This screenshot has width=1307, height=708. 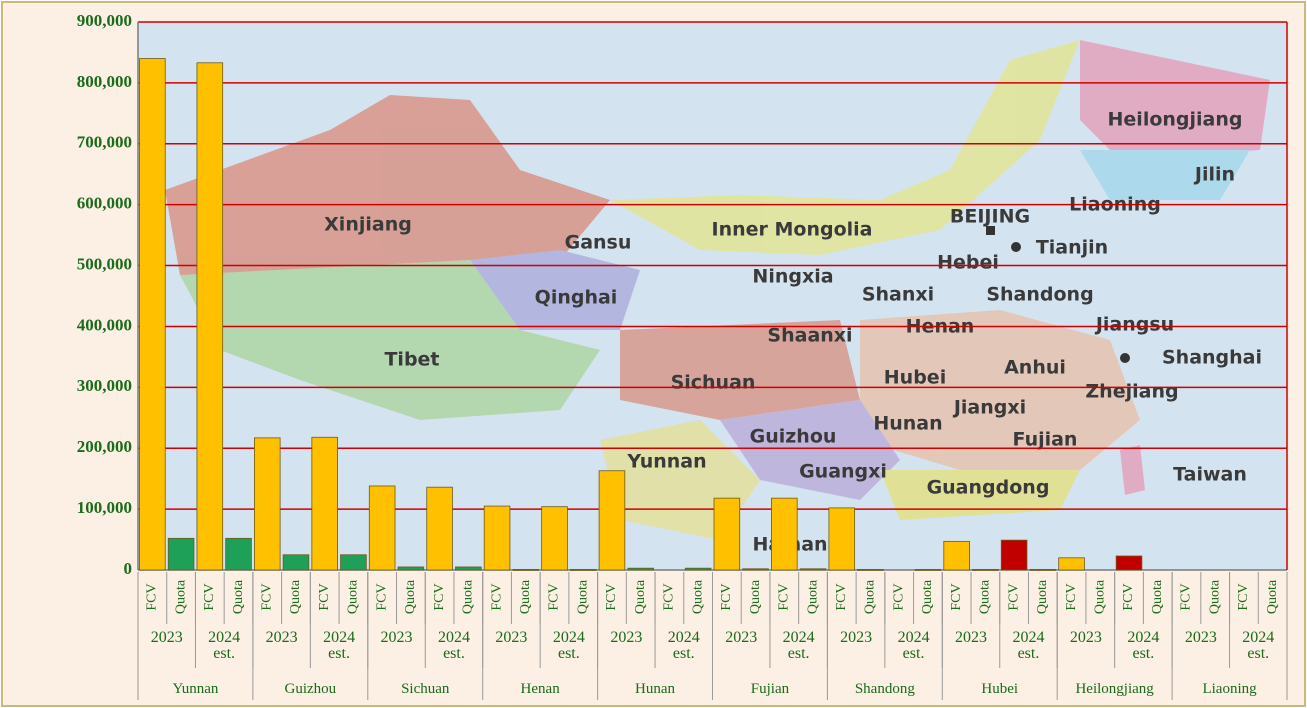 What do you see at coordinates (104, 263) in the screenshot?
I see `y-tick-label: 500,000` at bounding box center [104, 263].